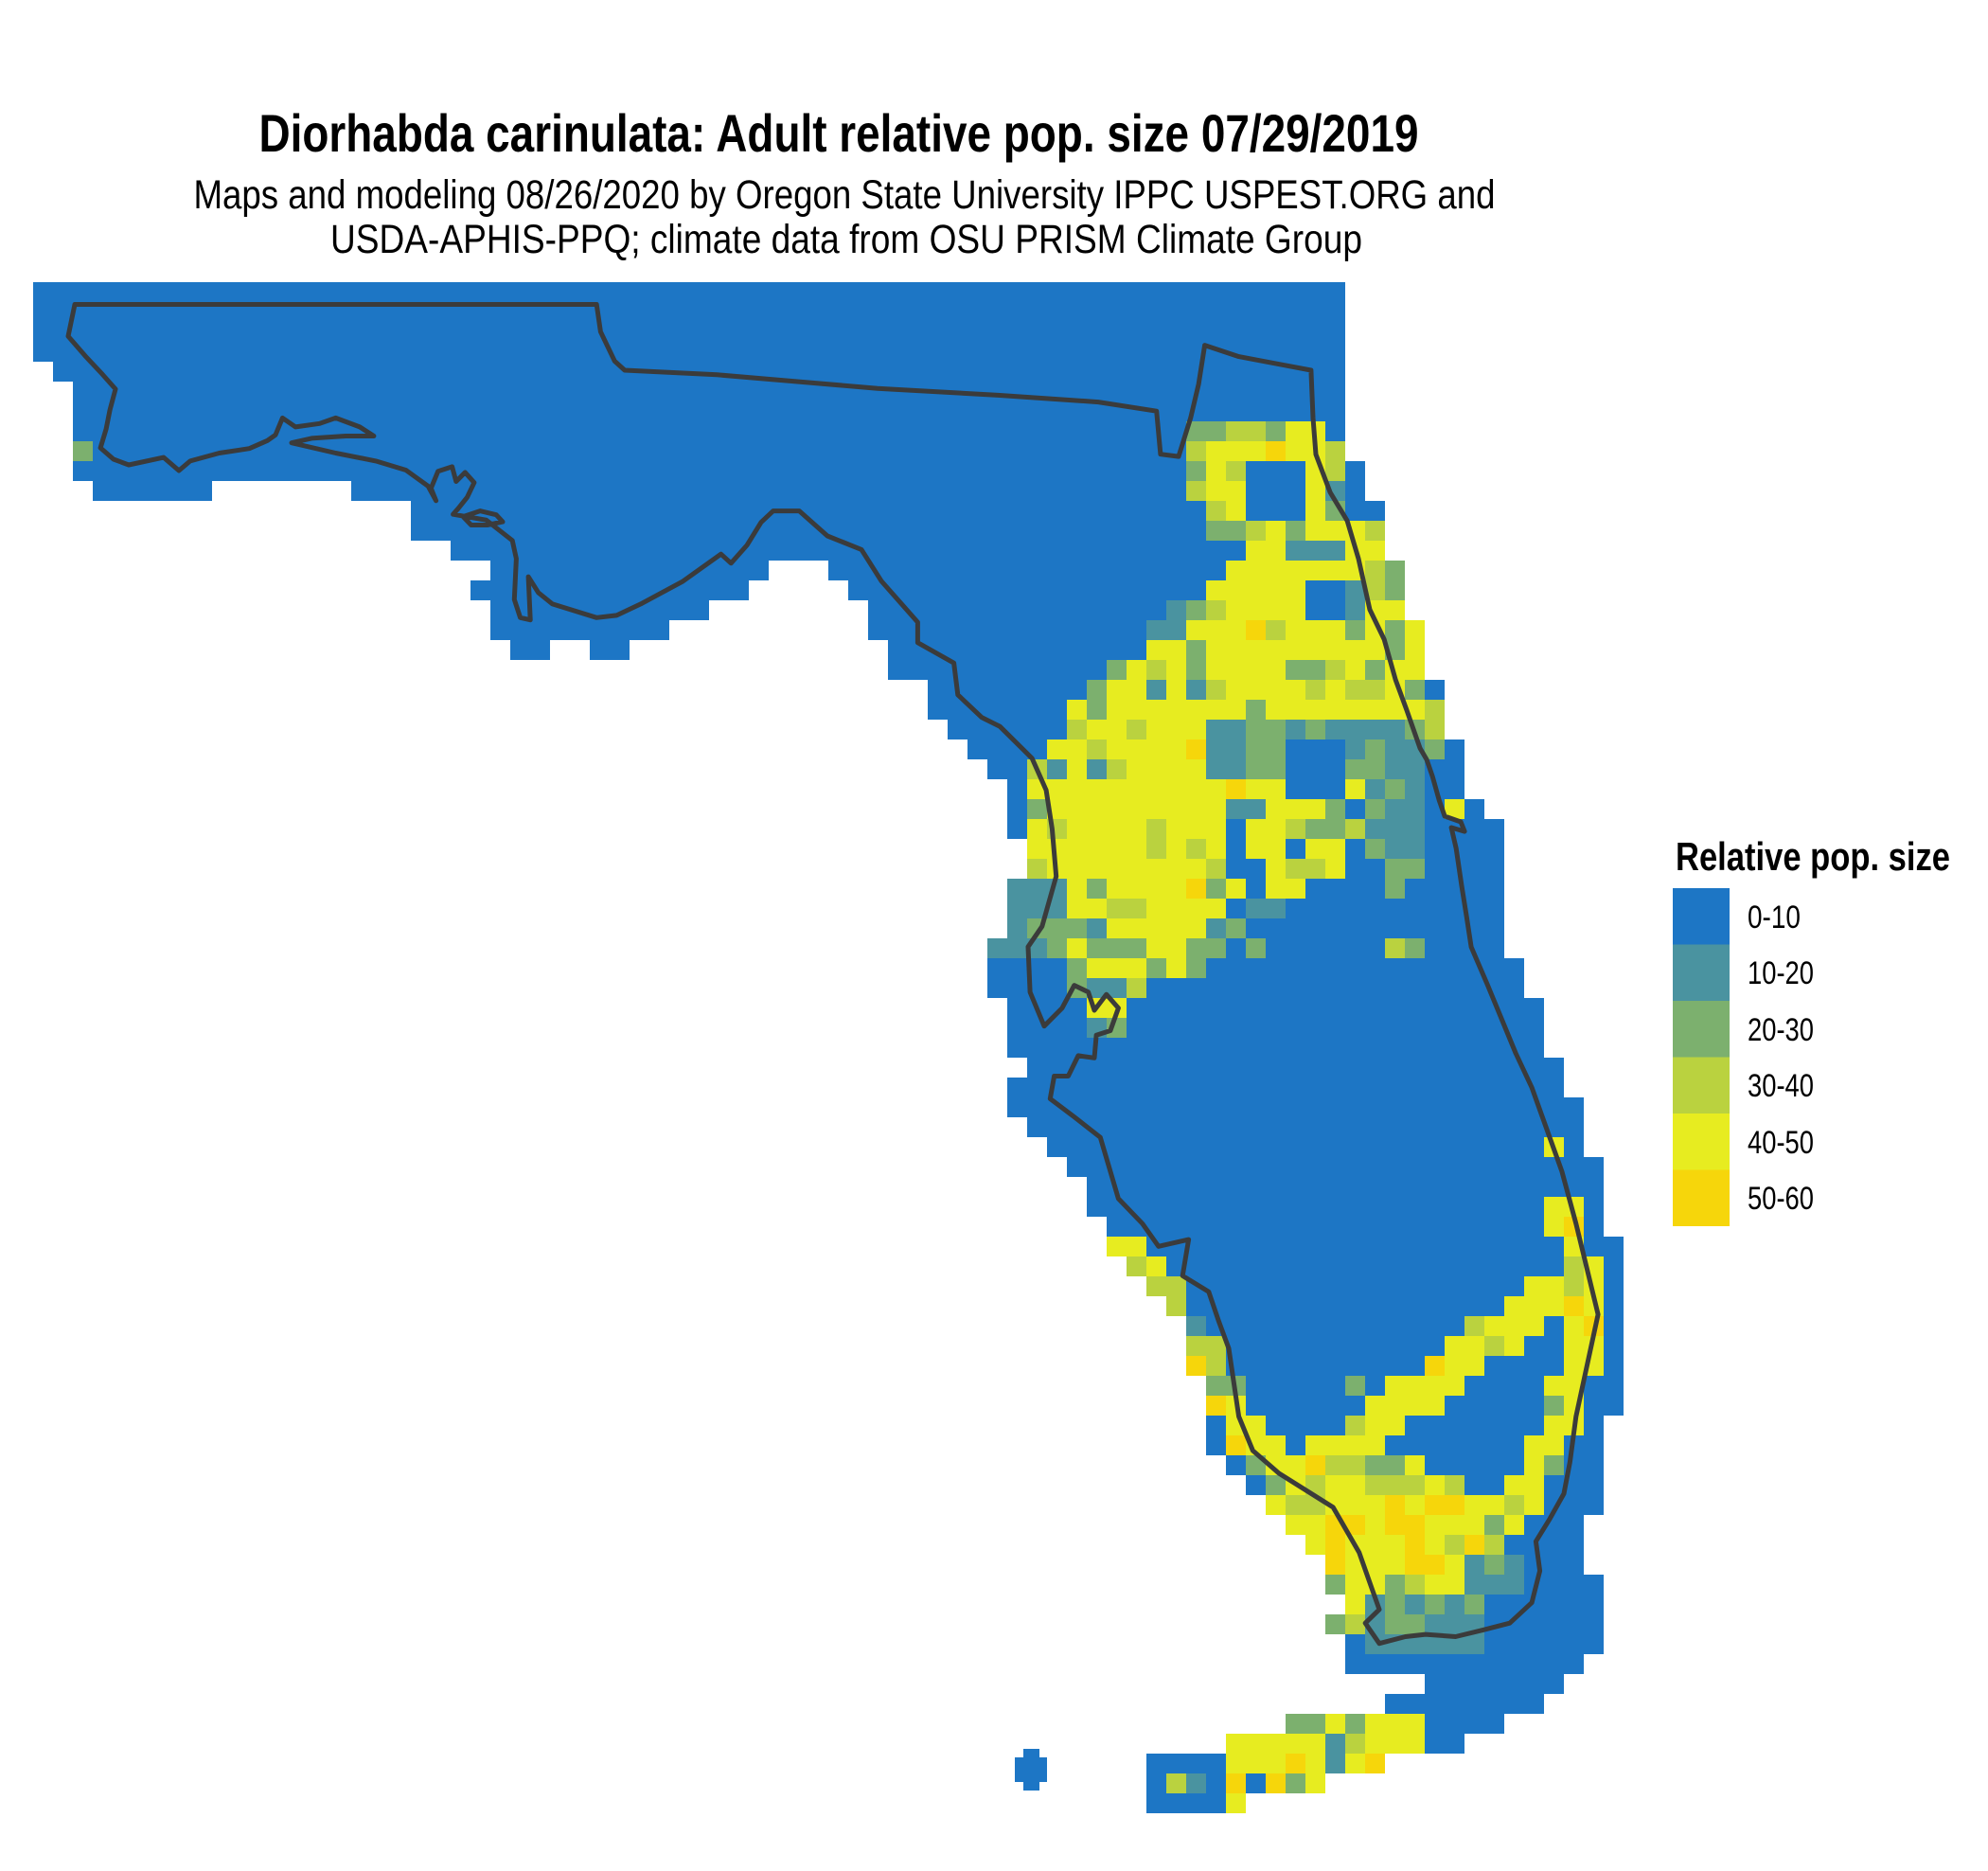 This screenshot has height=1871, width=1988. I want to click on svg-text: Relative pop. size, so click(1813, 856).